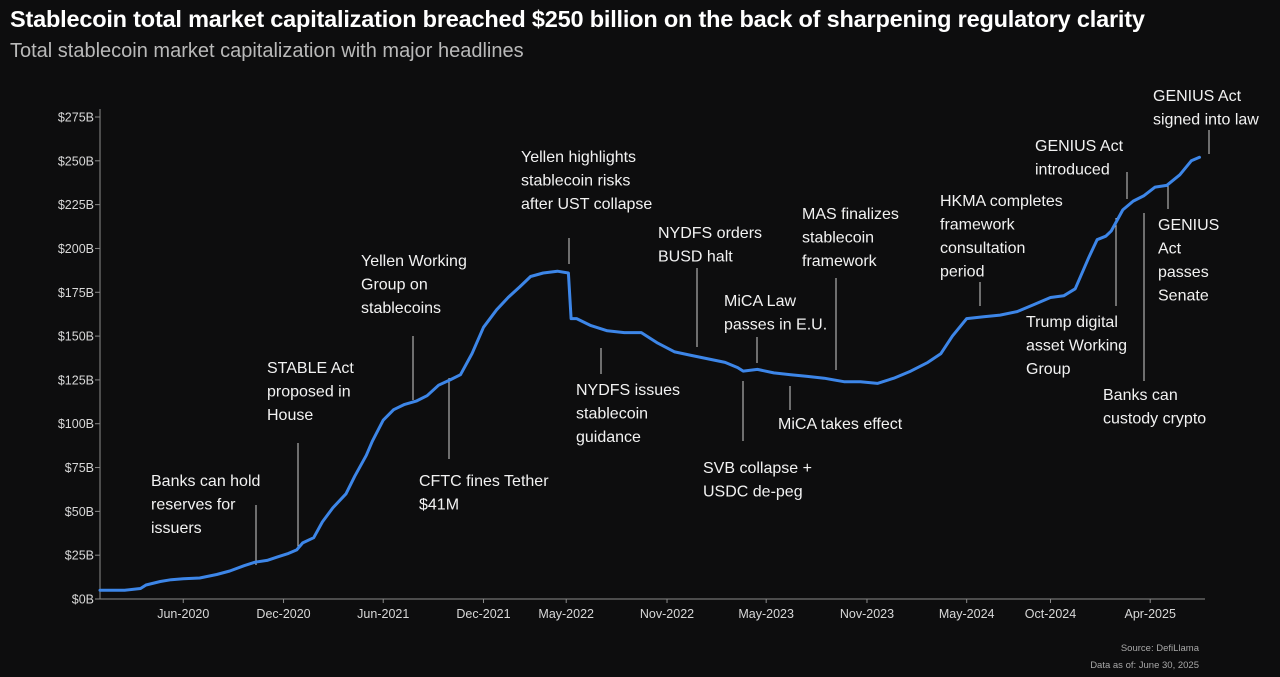 The height and width of the screenshot is (677, 1280). What do you see at coordinates (439, 505) in the screenshot?
I see `annotation-label-line: $41M` at bounding box center [439, 505].